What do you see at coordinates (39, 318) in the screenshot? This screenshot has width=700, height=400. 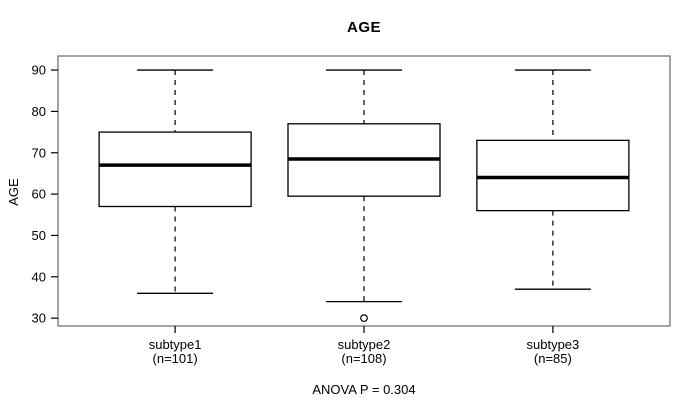 I see `y-tick-label: 30` at bounding box center [39, 318].